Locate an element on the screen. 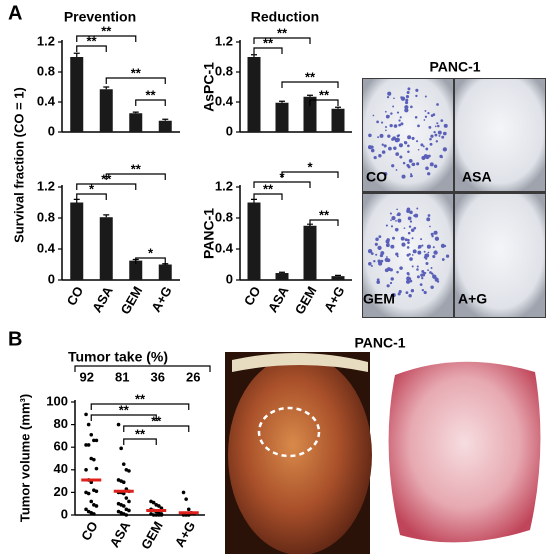  bar is located at coordinates (338, 278).